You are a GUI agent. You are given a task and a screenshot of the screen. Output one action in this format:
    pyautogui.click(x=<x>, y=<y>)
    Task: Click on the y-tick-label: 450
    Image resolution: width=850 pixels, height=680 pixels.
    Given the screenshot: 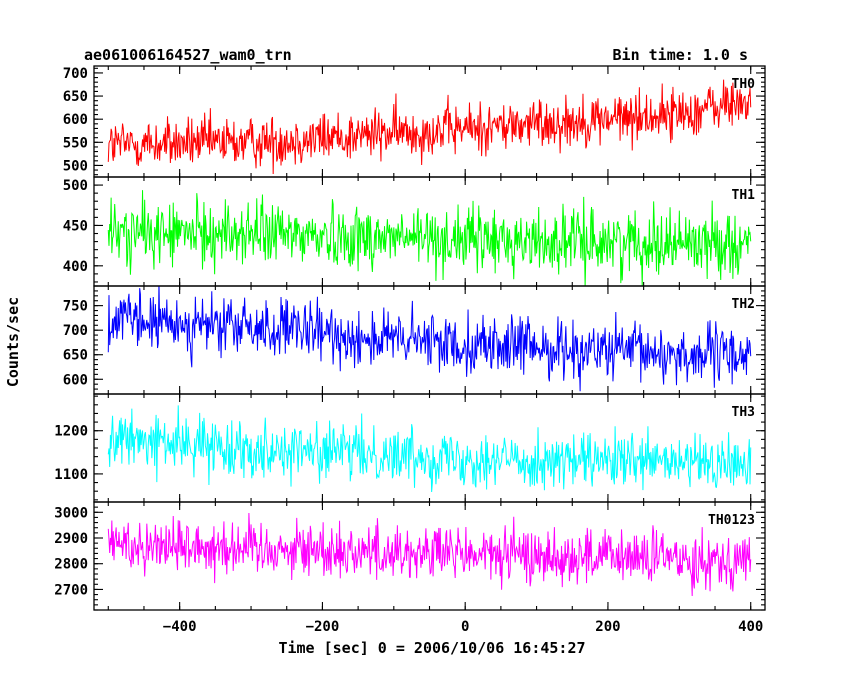 What is the action you would take?
    pyautogui.click(x=75, y=226)
    